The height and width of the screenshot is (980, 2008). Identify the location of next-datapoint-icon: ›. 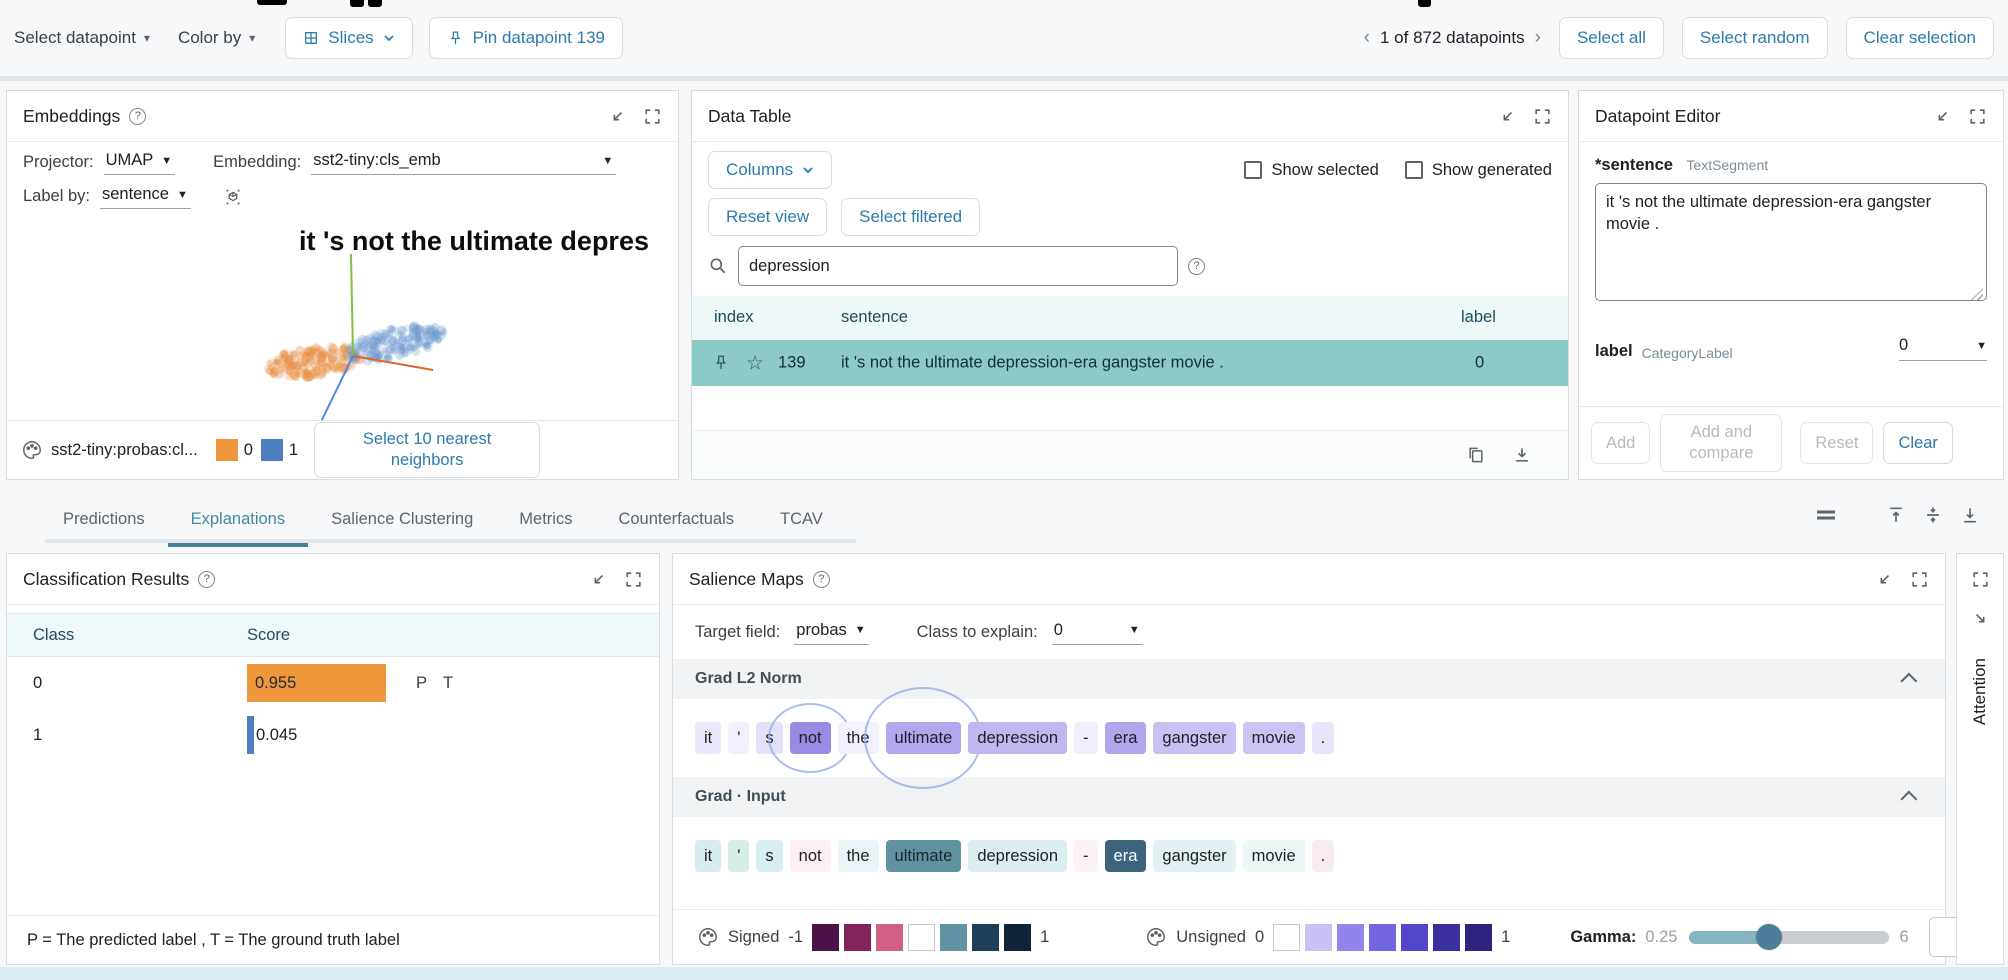
(1537, 37).